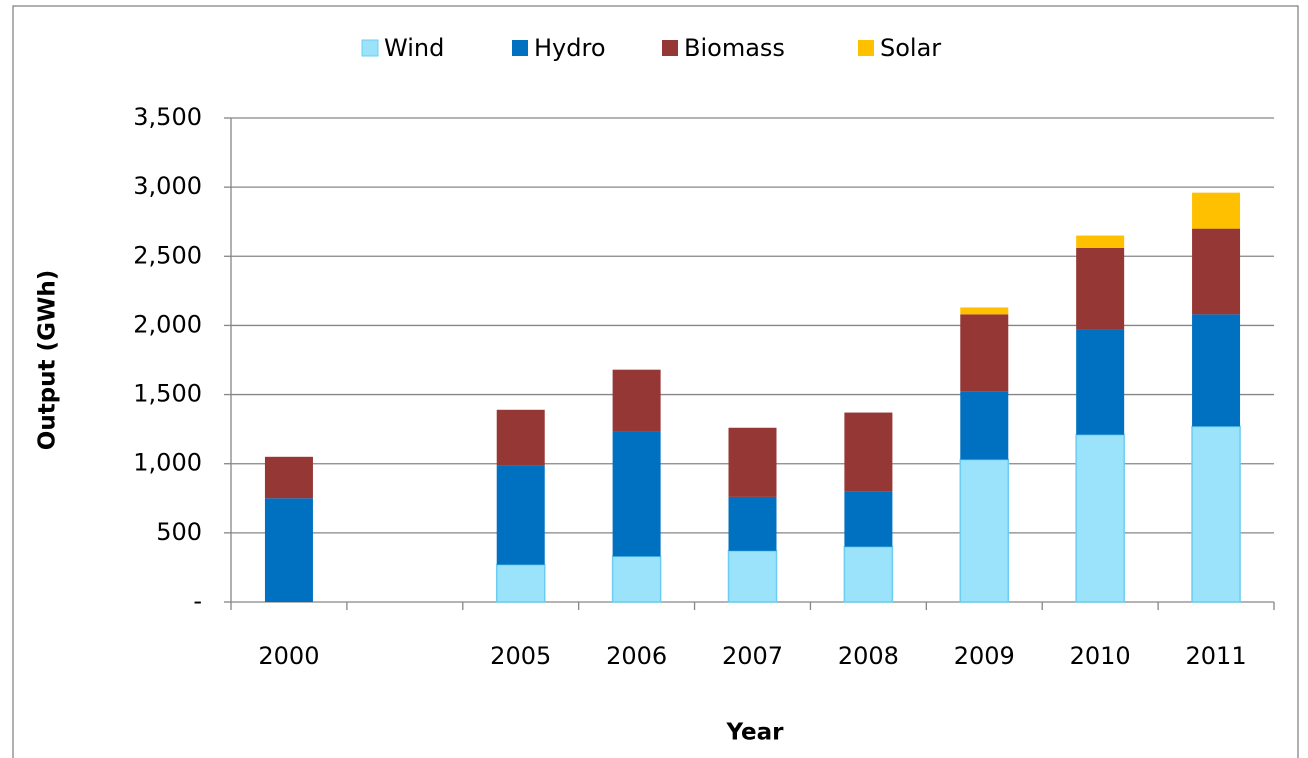  I want to click on y-tick-label: 500, so click(179, 532).